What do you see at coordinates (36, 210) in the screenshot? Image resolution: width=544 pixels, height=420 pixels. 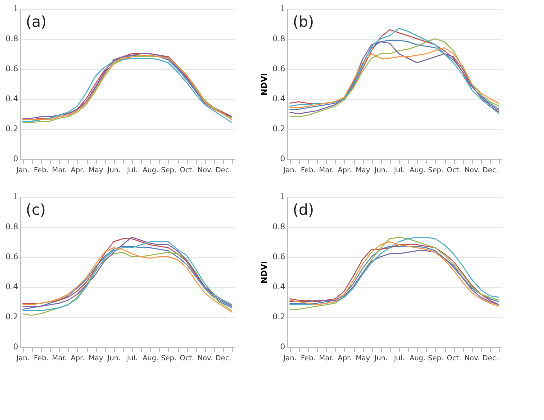 I see `annotation: (c)` at bounding box center [36, 210].